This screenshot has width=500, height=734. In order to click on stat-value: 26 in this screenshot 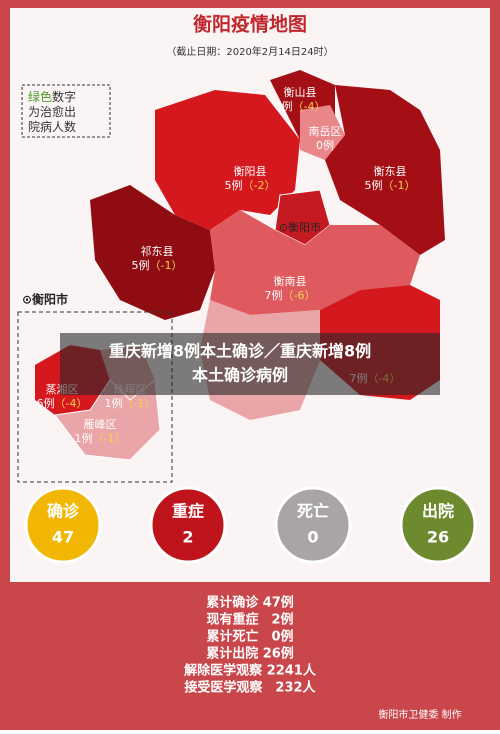, I will do `click(438, 537)`.